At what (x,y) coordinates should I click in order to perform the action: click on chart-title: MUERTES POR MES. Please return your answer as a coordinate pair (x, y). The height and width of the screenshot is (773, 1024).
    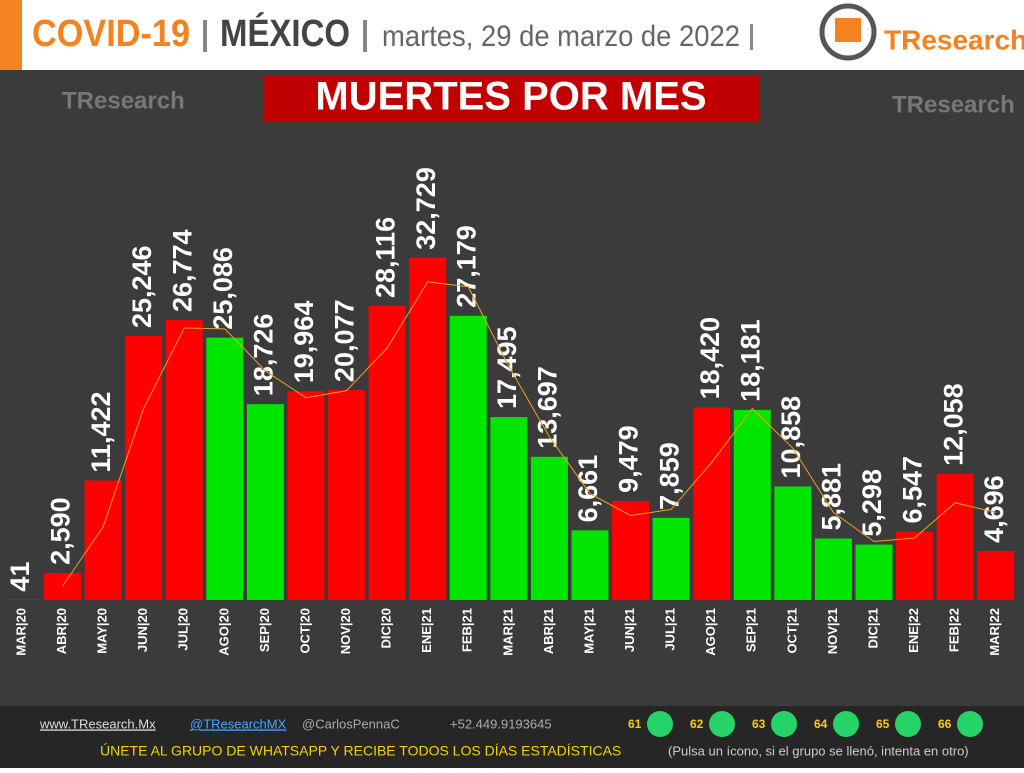
    Looking at the image, I should click on (510, 97).